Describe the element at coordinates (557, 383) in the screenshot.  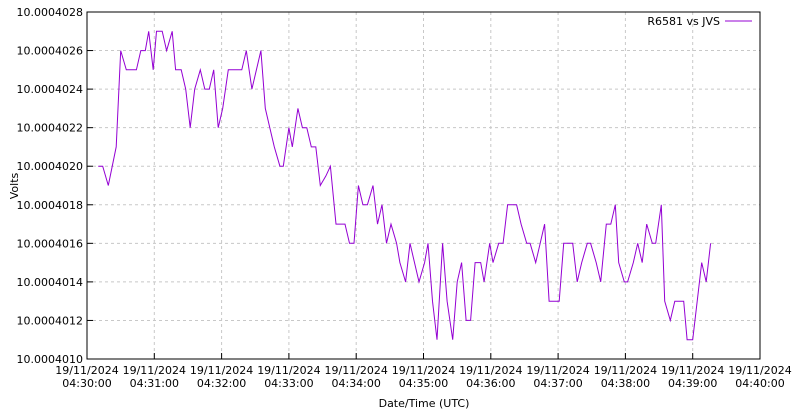
I see `x-tick-label: 04:37:00` at that location.